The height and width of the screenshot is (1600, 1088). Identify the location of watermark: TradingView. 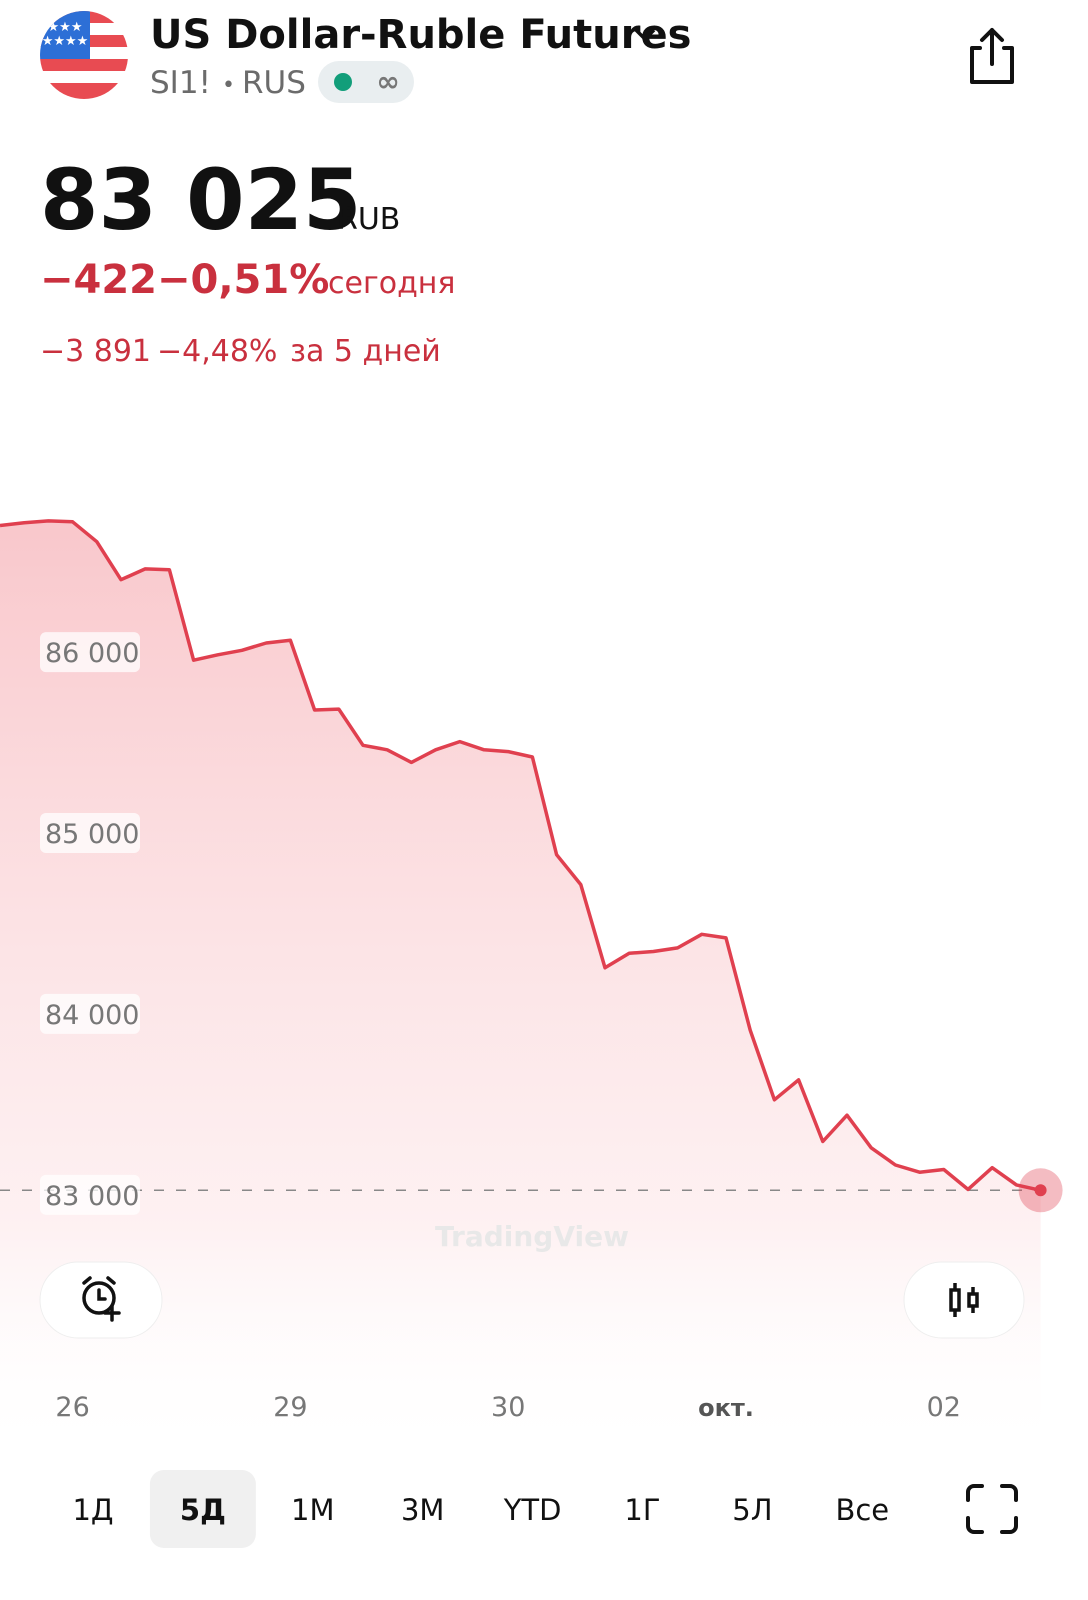
(532, 1236).